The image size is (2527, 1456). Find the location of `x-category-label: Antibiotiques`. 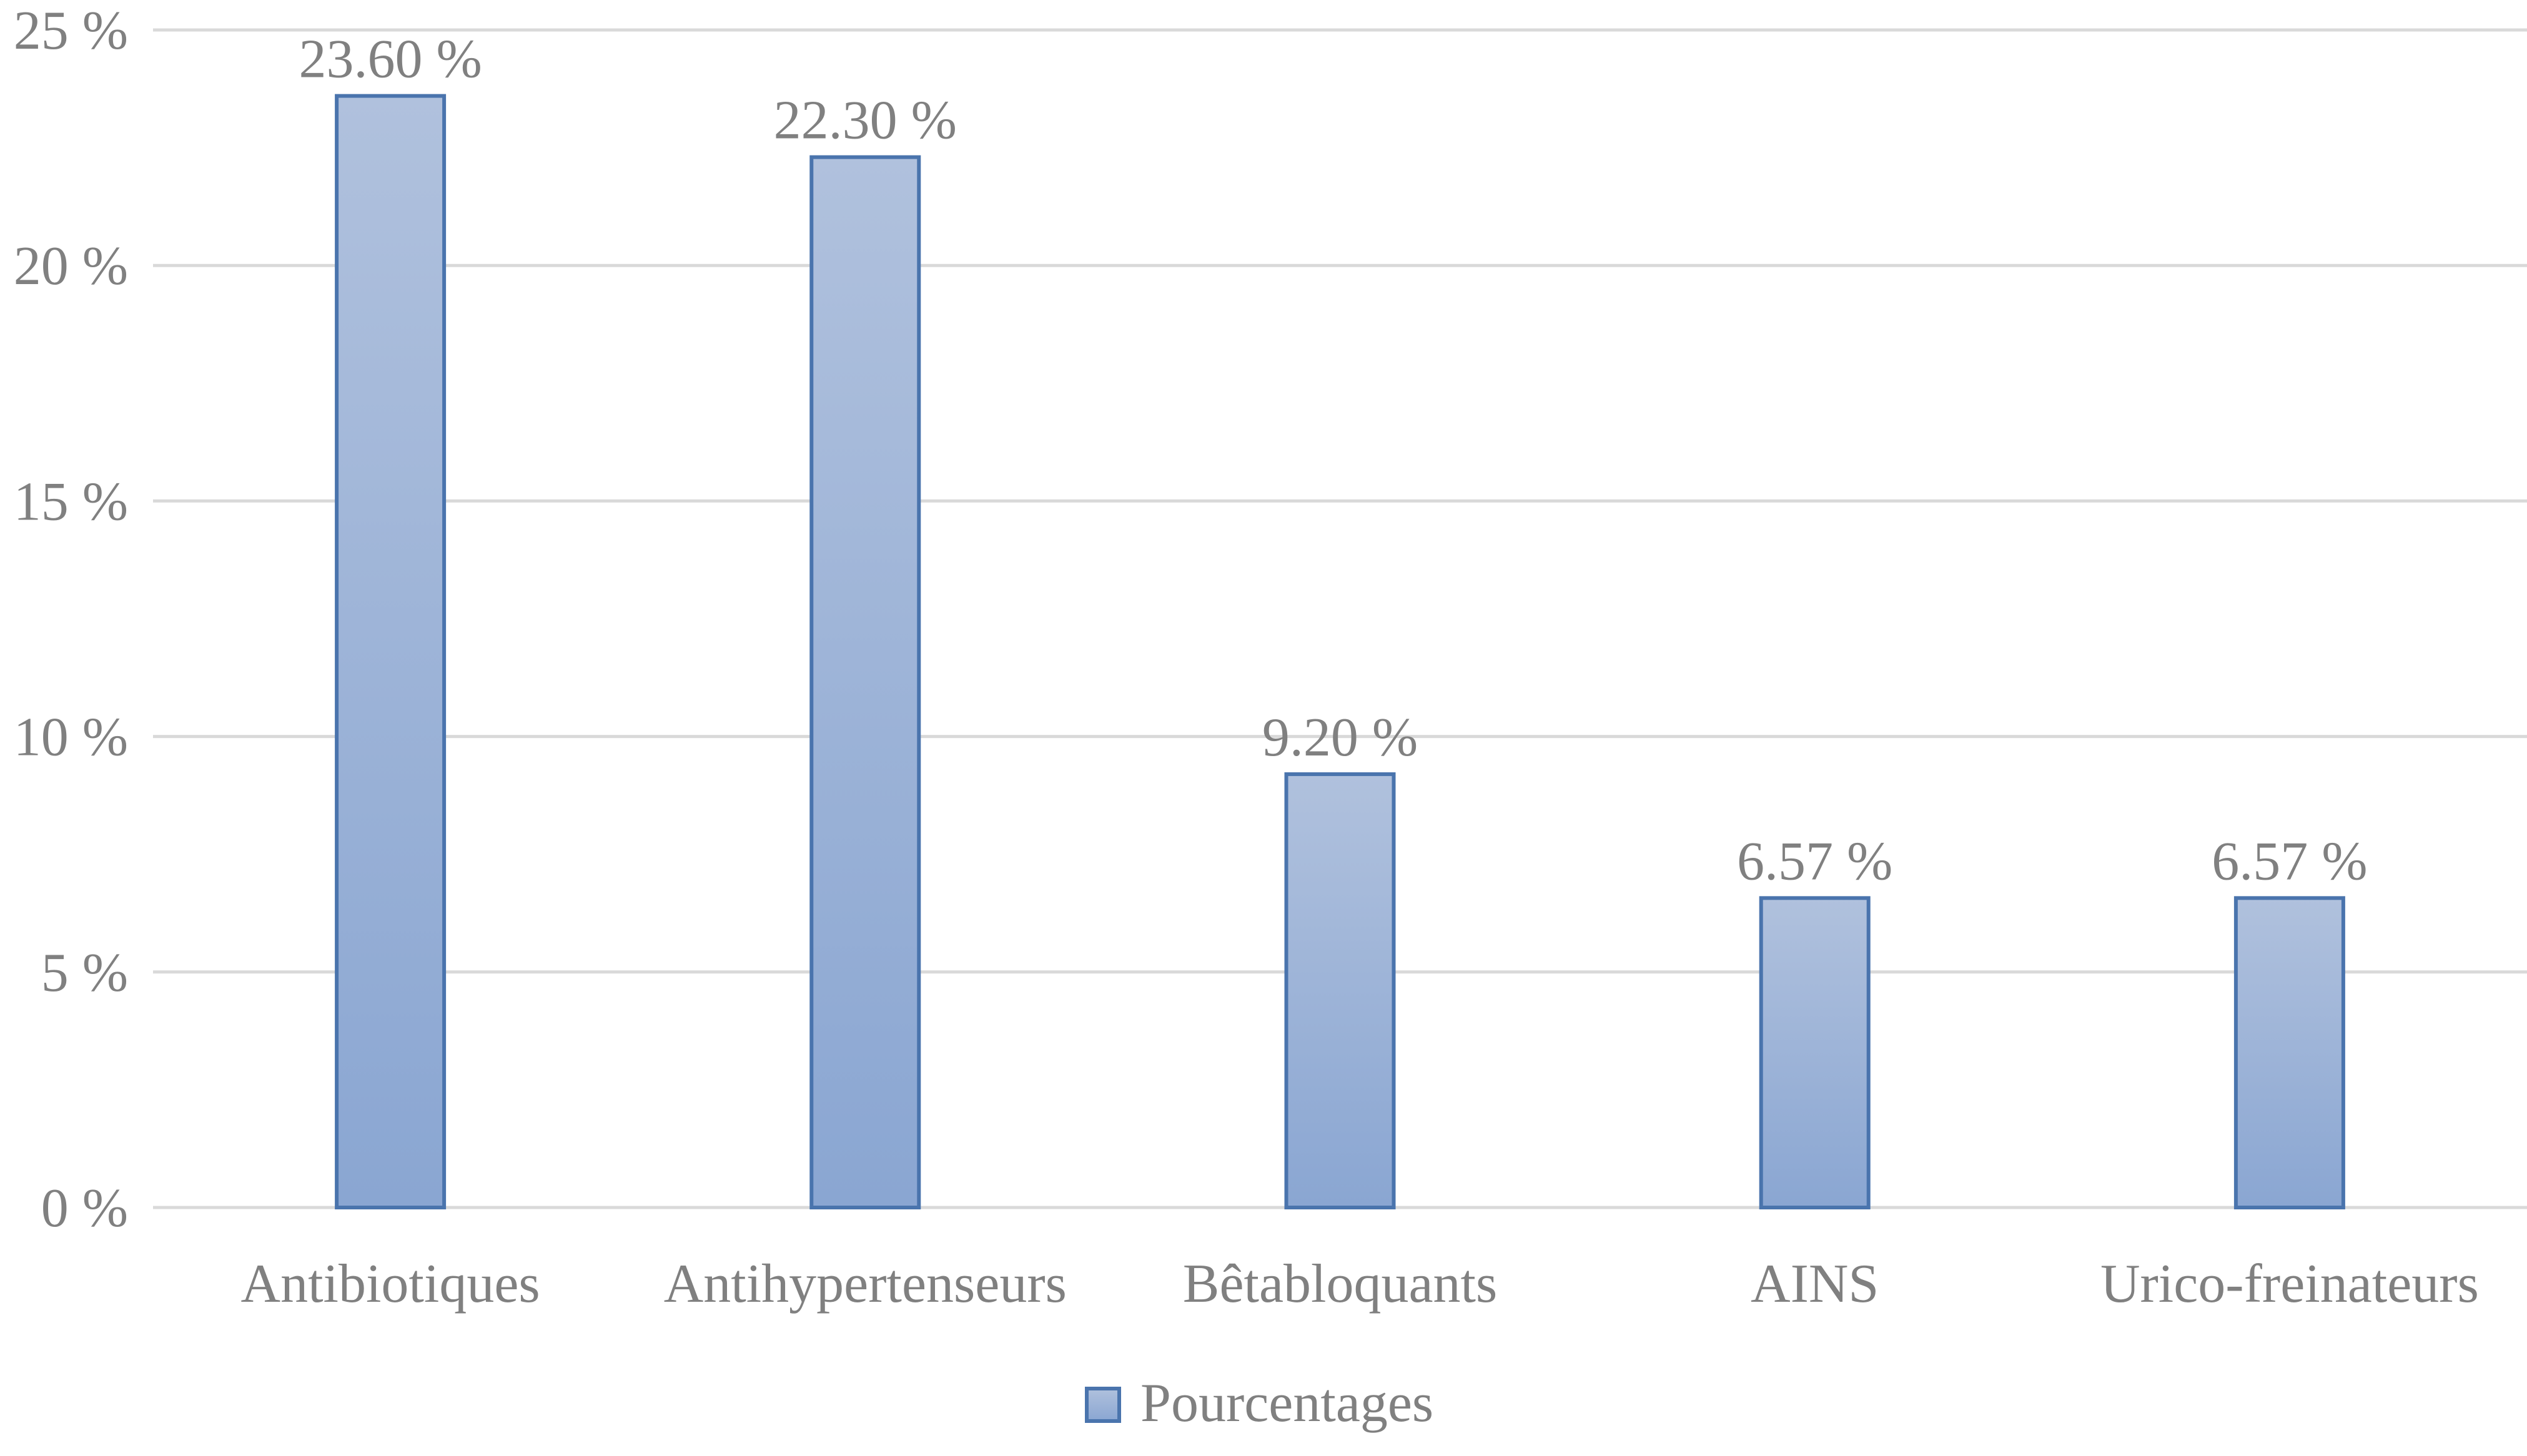

x-category-label: Antibiotiques is located at coordinates (390, 1284).